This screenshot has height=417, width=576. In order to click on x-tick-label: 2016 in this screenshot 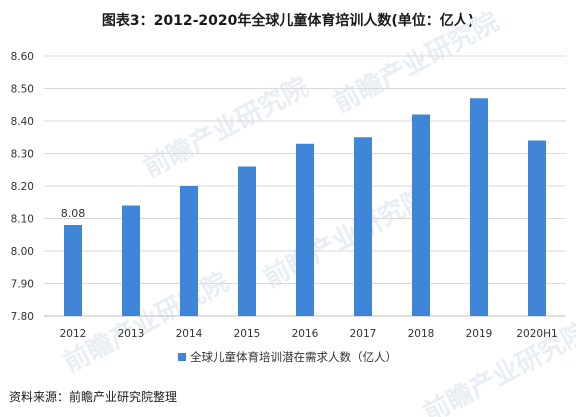, I will do `click(305, 334)`.